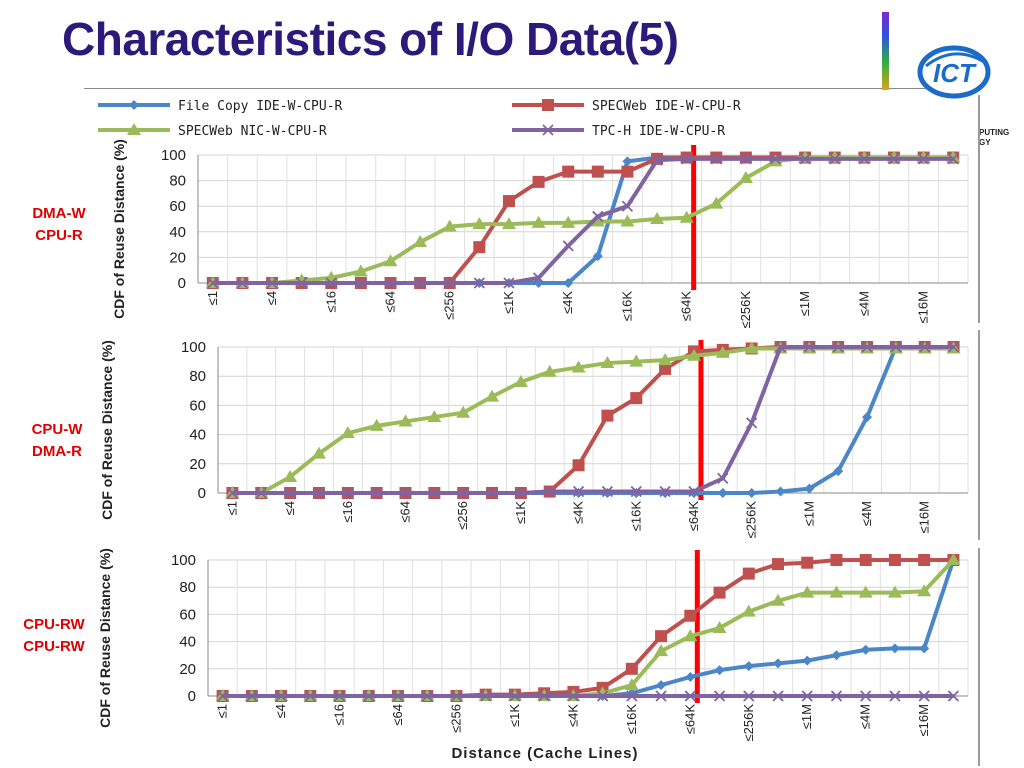 This screenshot has height=768, width=1024. I want to click on x-tick-label: ≤64K, so click(693, 516).